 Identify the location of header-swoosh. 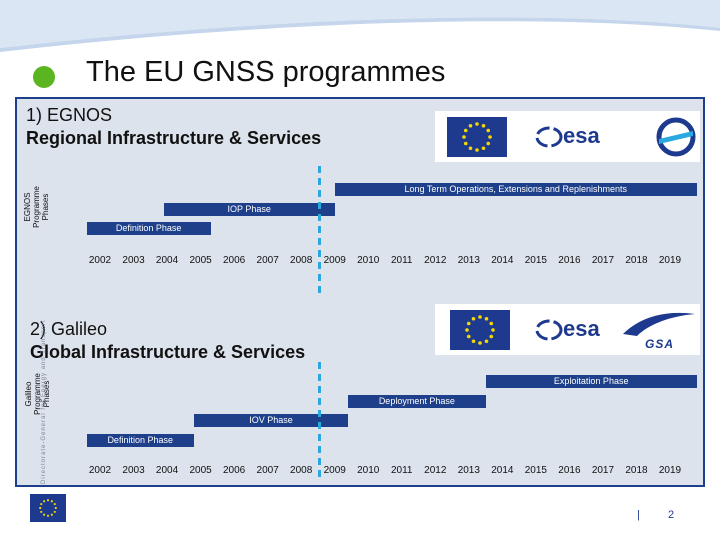
(360, 26).